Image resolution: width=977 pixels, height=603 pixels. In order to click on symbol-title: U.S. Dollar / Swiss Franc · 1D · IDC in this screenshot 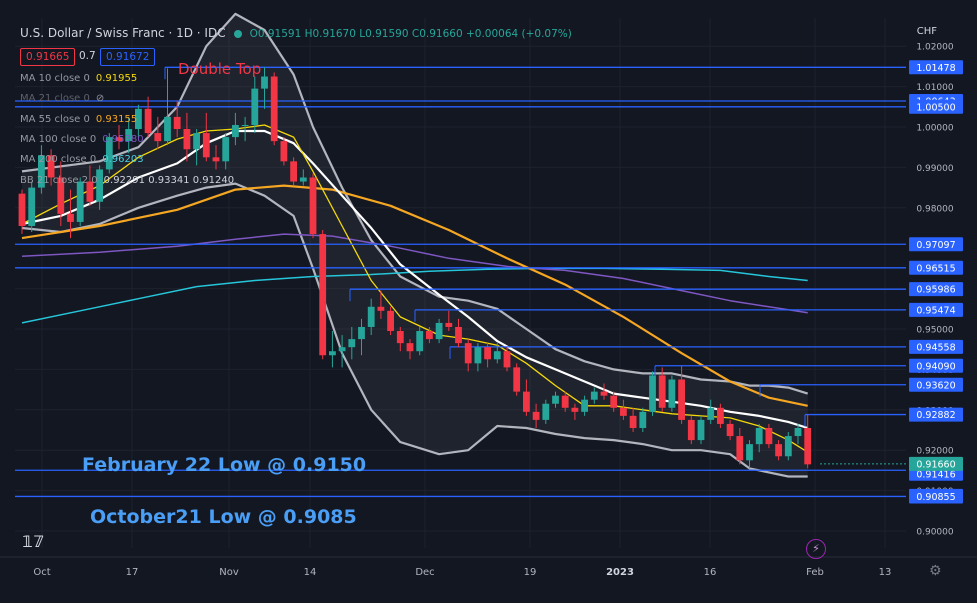, I will do `click(123, 33)`.